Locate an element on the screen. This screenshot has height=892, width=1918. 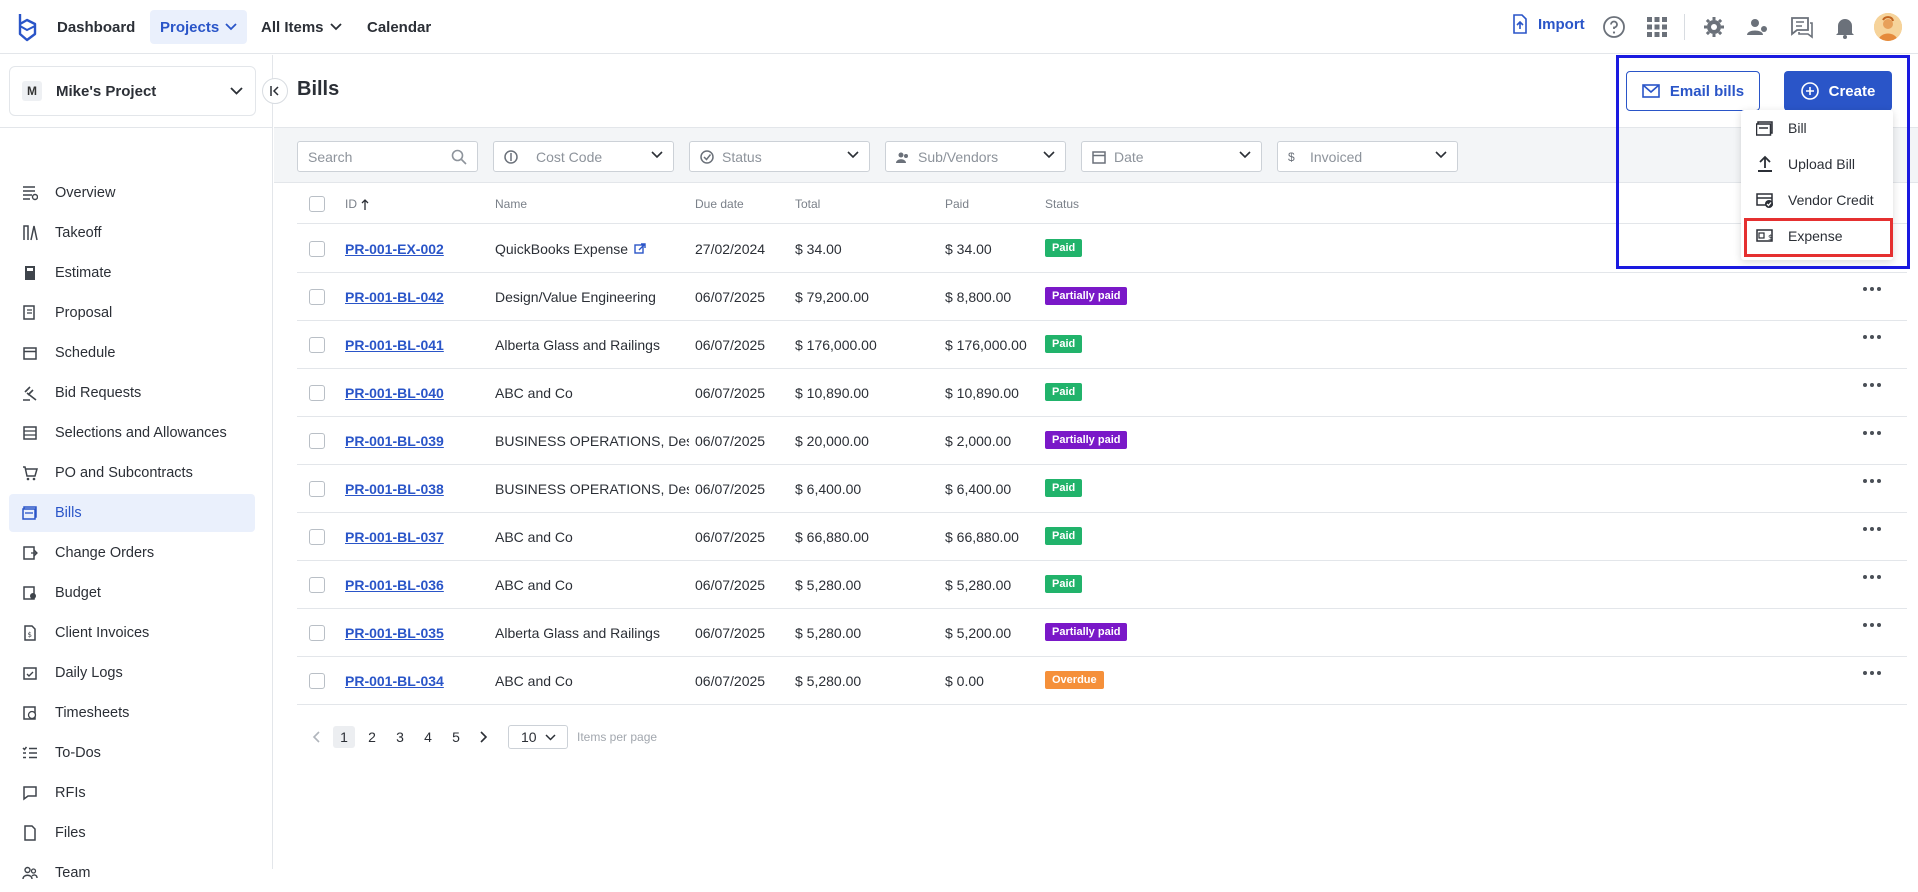
column-status-header: Status is located at coordinates (1062, 204).